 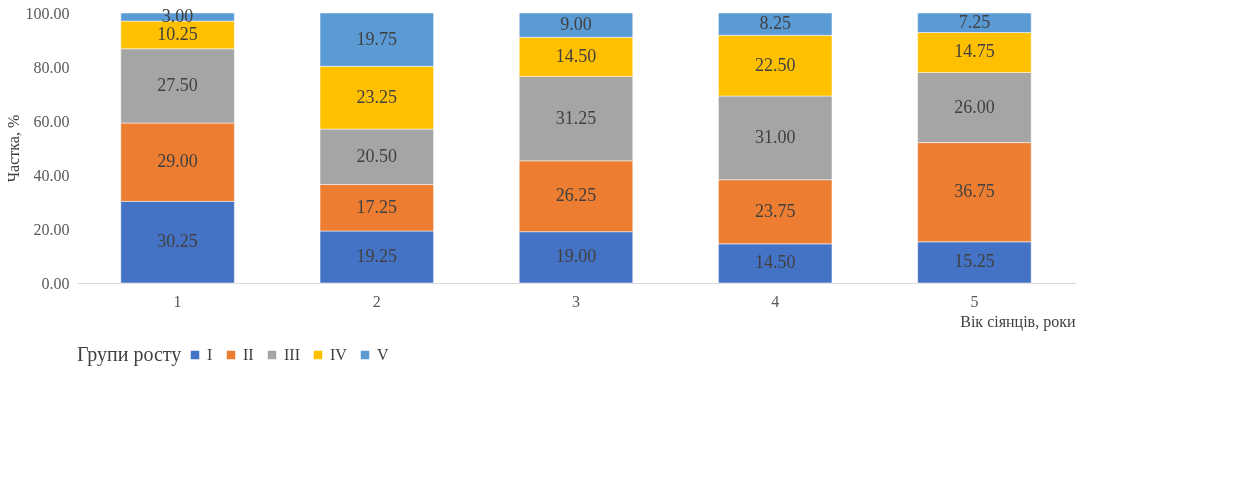 What do you see at coordinates (177, 241) in the screenshot?
I see `data-label: 30.25` at bounding box center [177, 241].